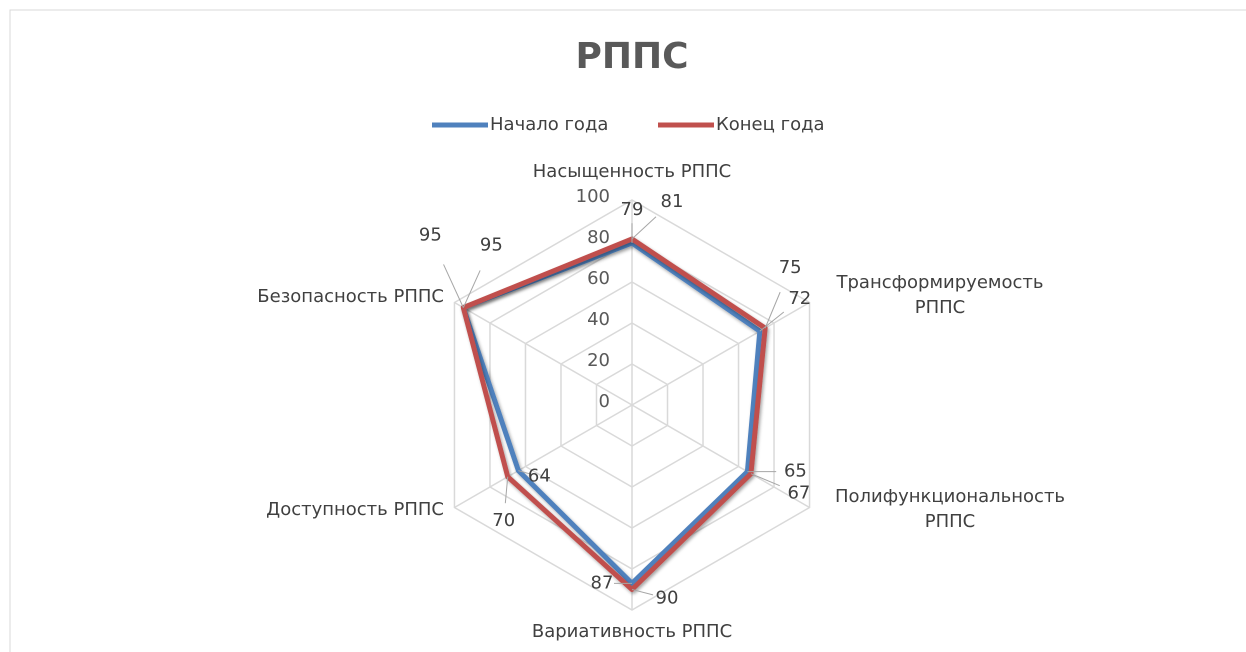  Describe the element at coordinates (667, 598) in the screenshot. I see `data-label: 90` at that location.